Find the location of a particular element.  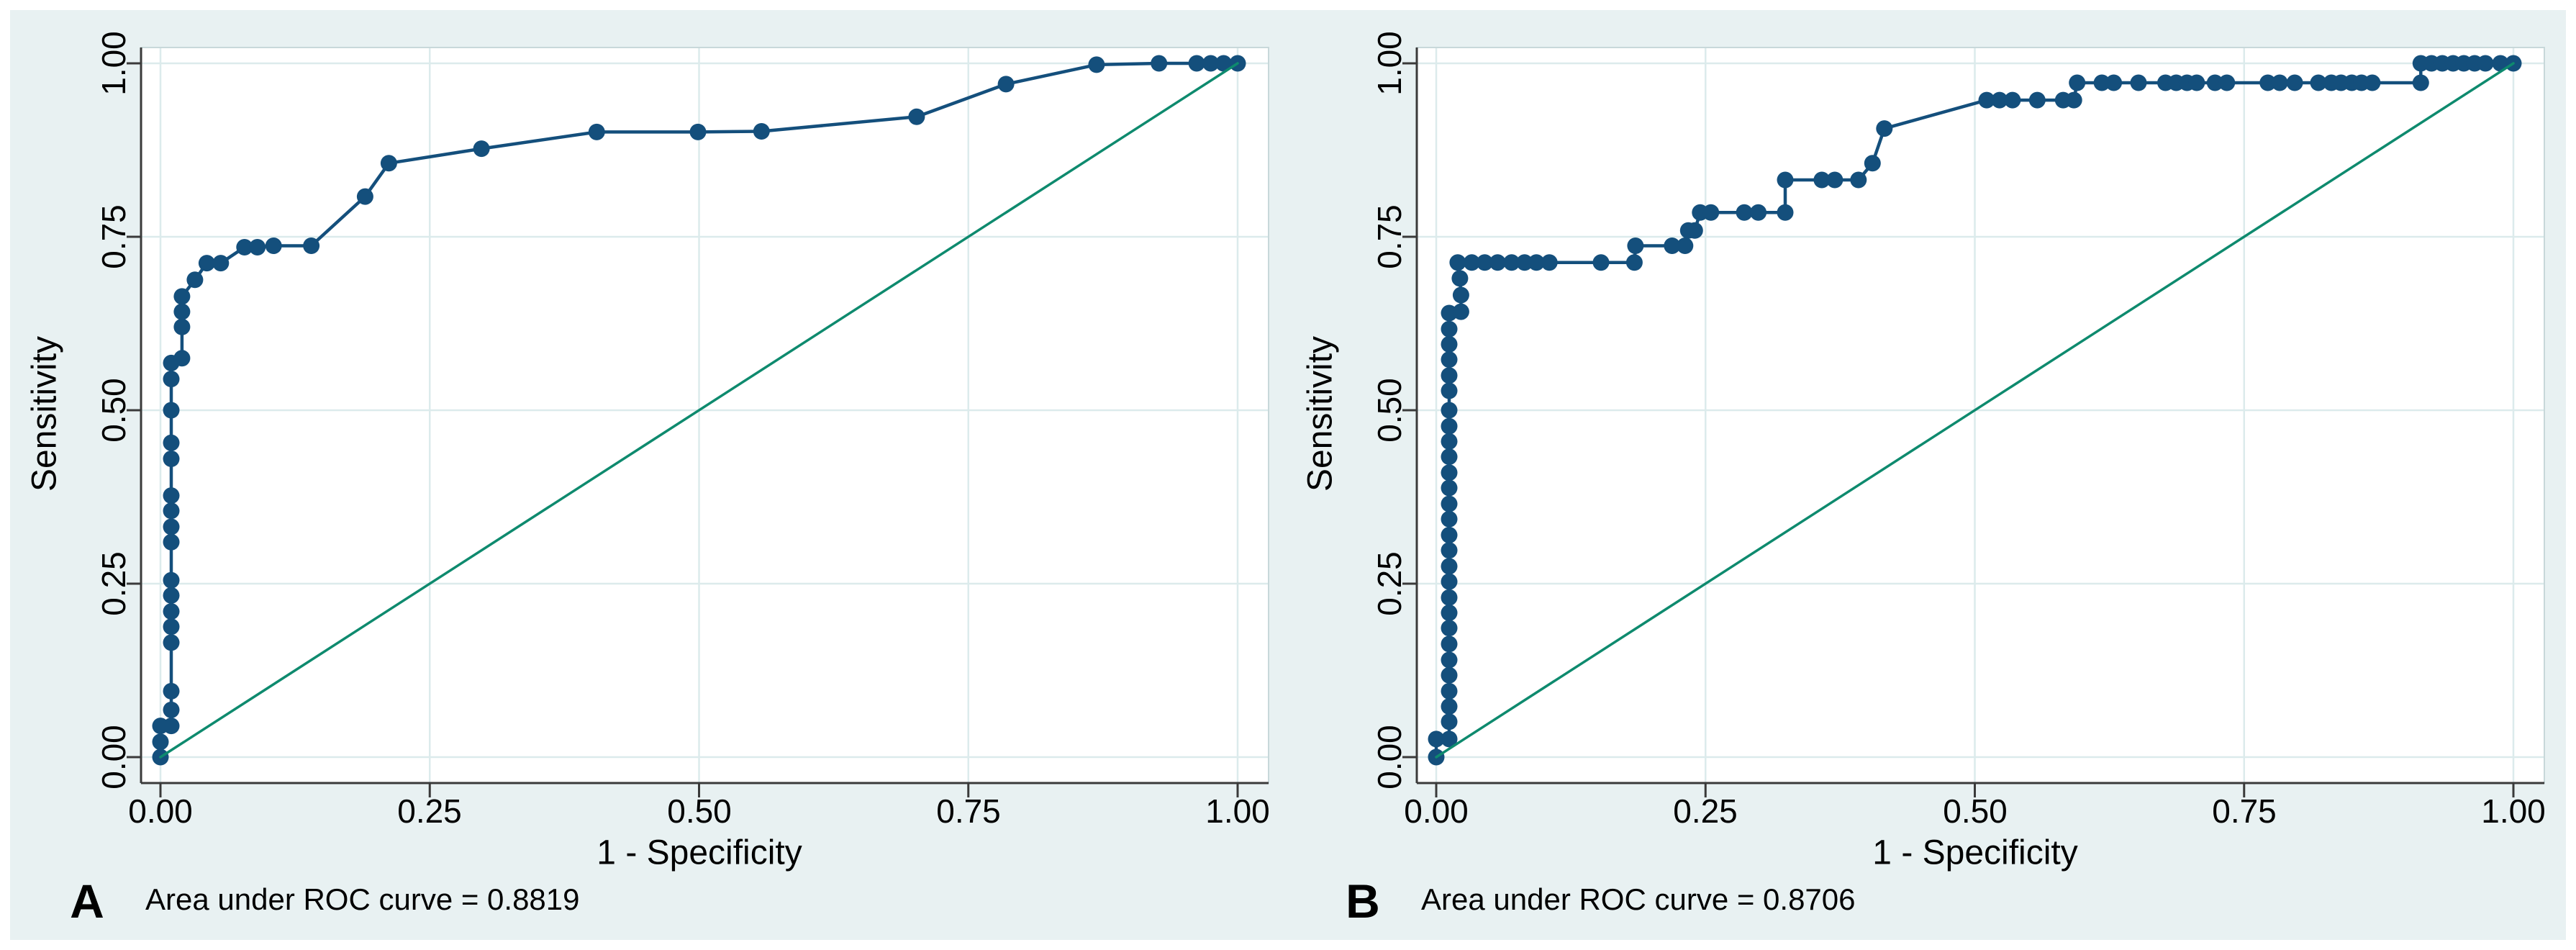

panel-letter: B is located at coordinates (1363, 901).